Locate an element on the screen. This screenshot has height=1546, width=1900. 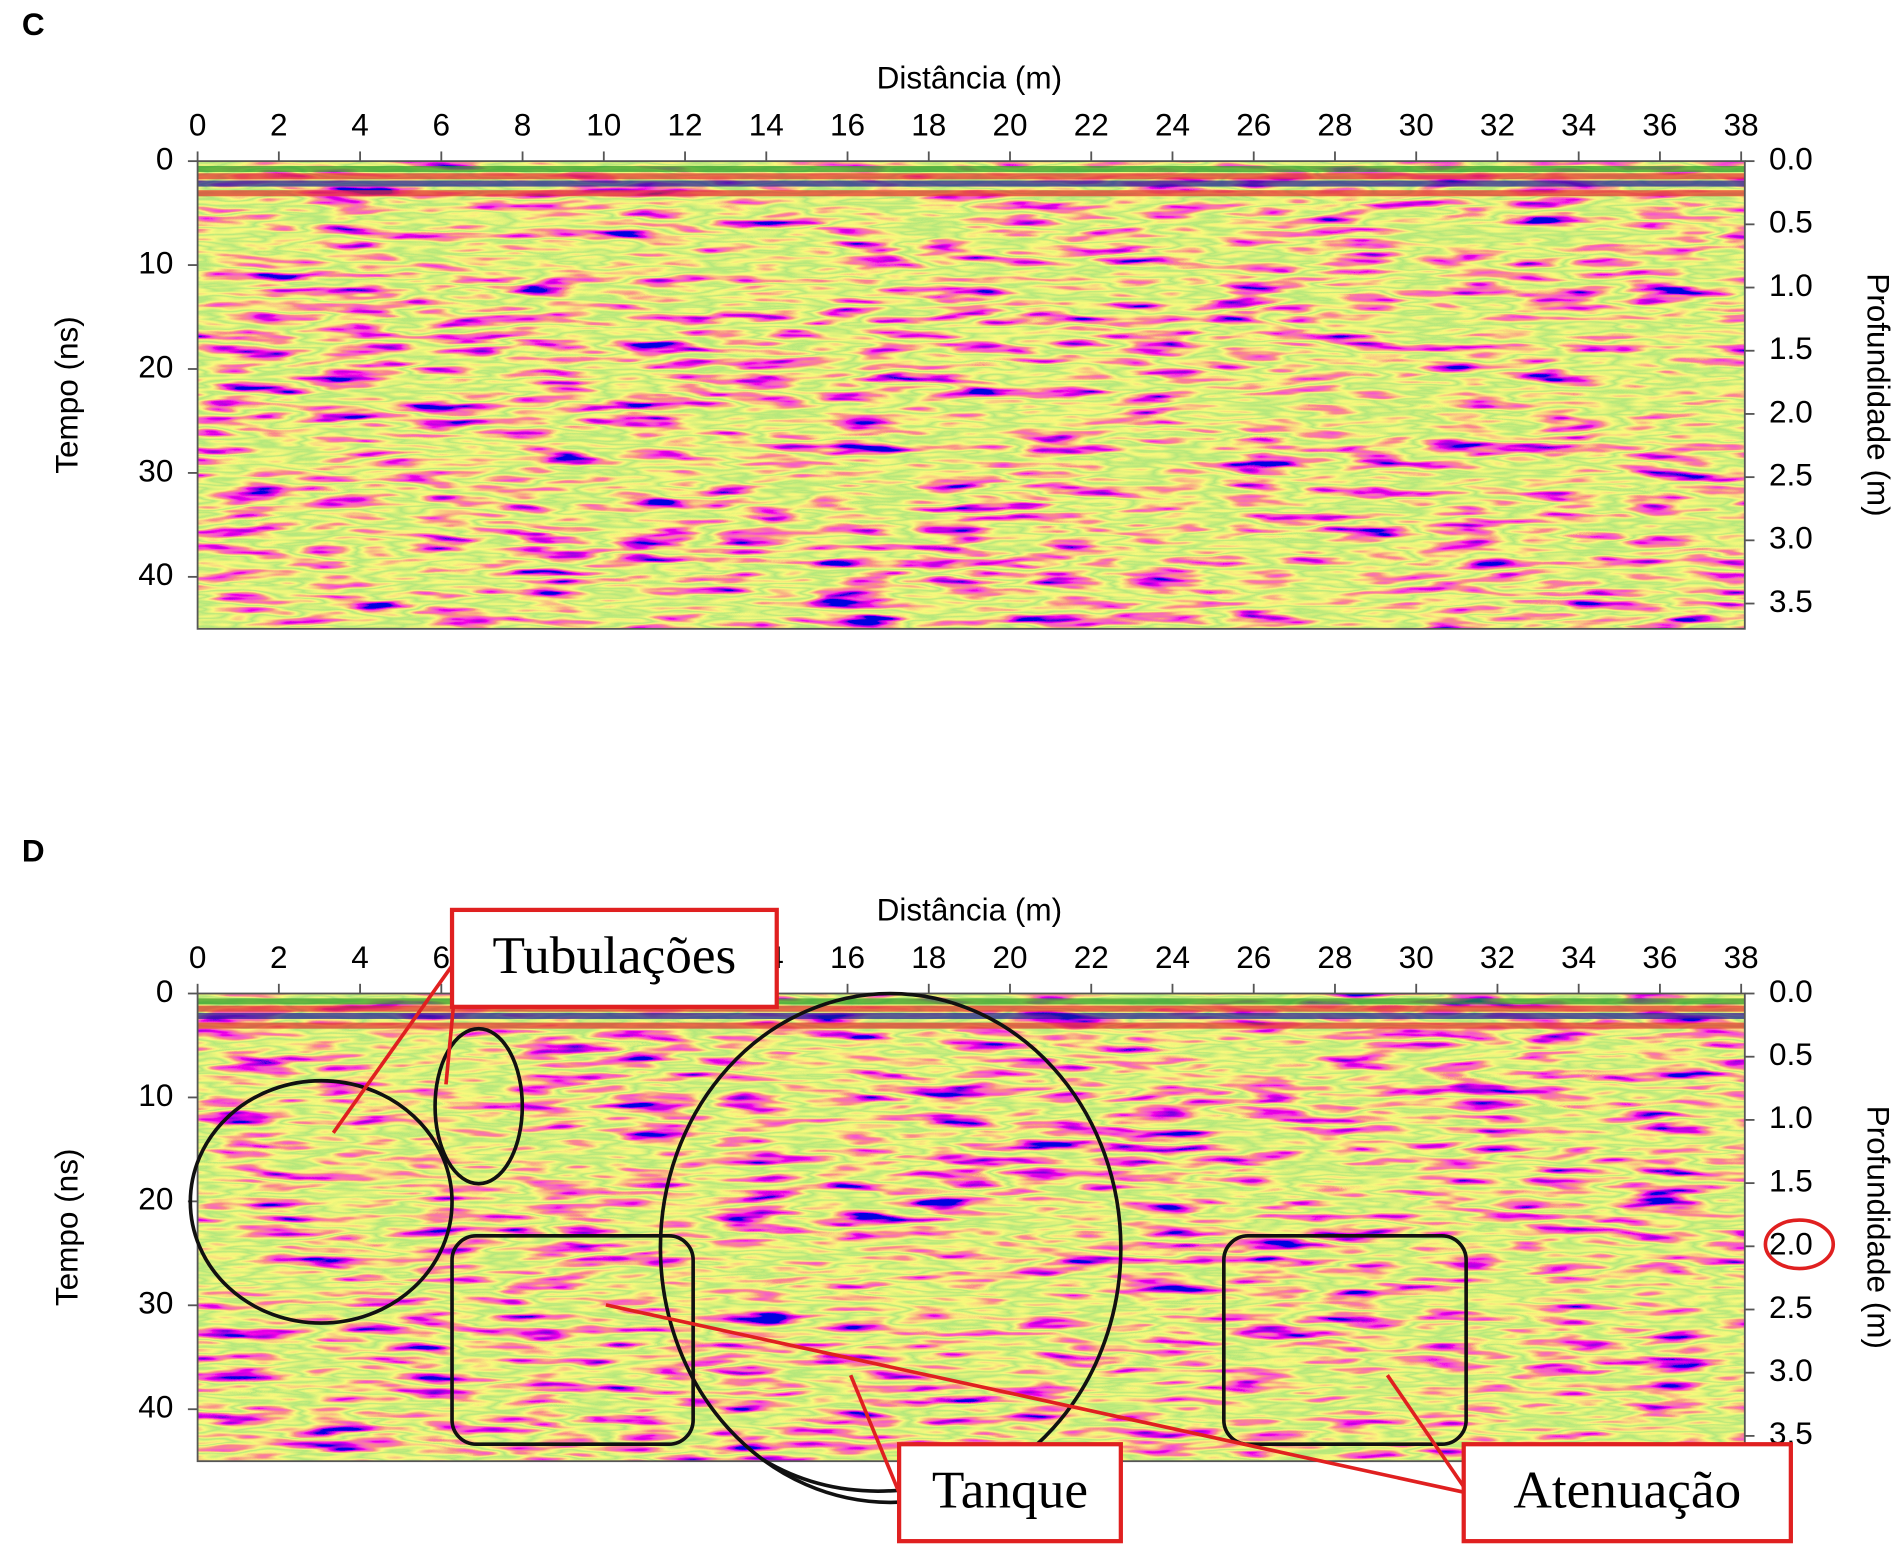
x-tick-label: 14 is located at coordinates (766, 125).